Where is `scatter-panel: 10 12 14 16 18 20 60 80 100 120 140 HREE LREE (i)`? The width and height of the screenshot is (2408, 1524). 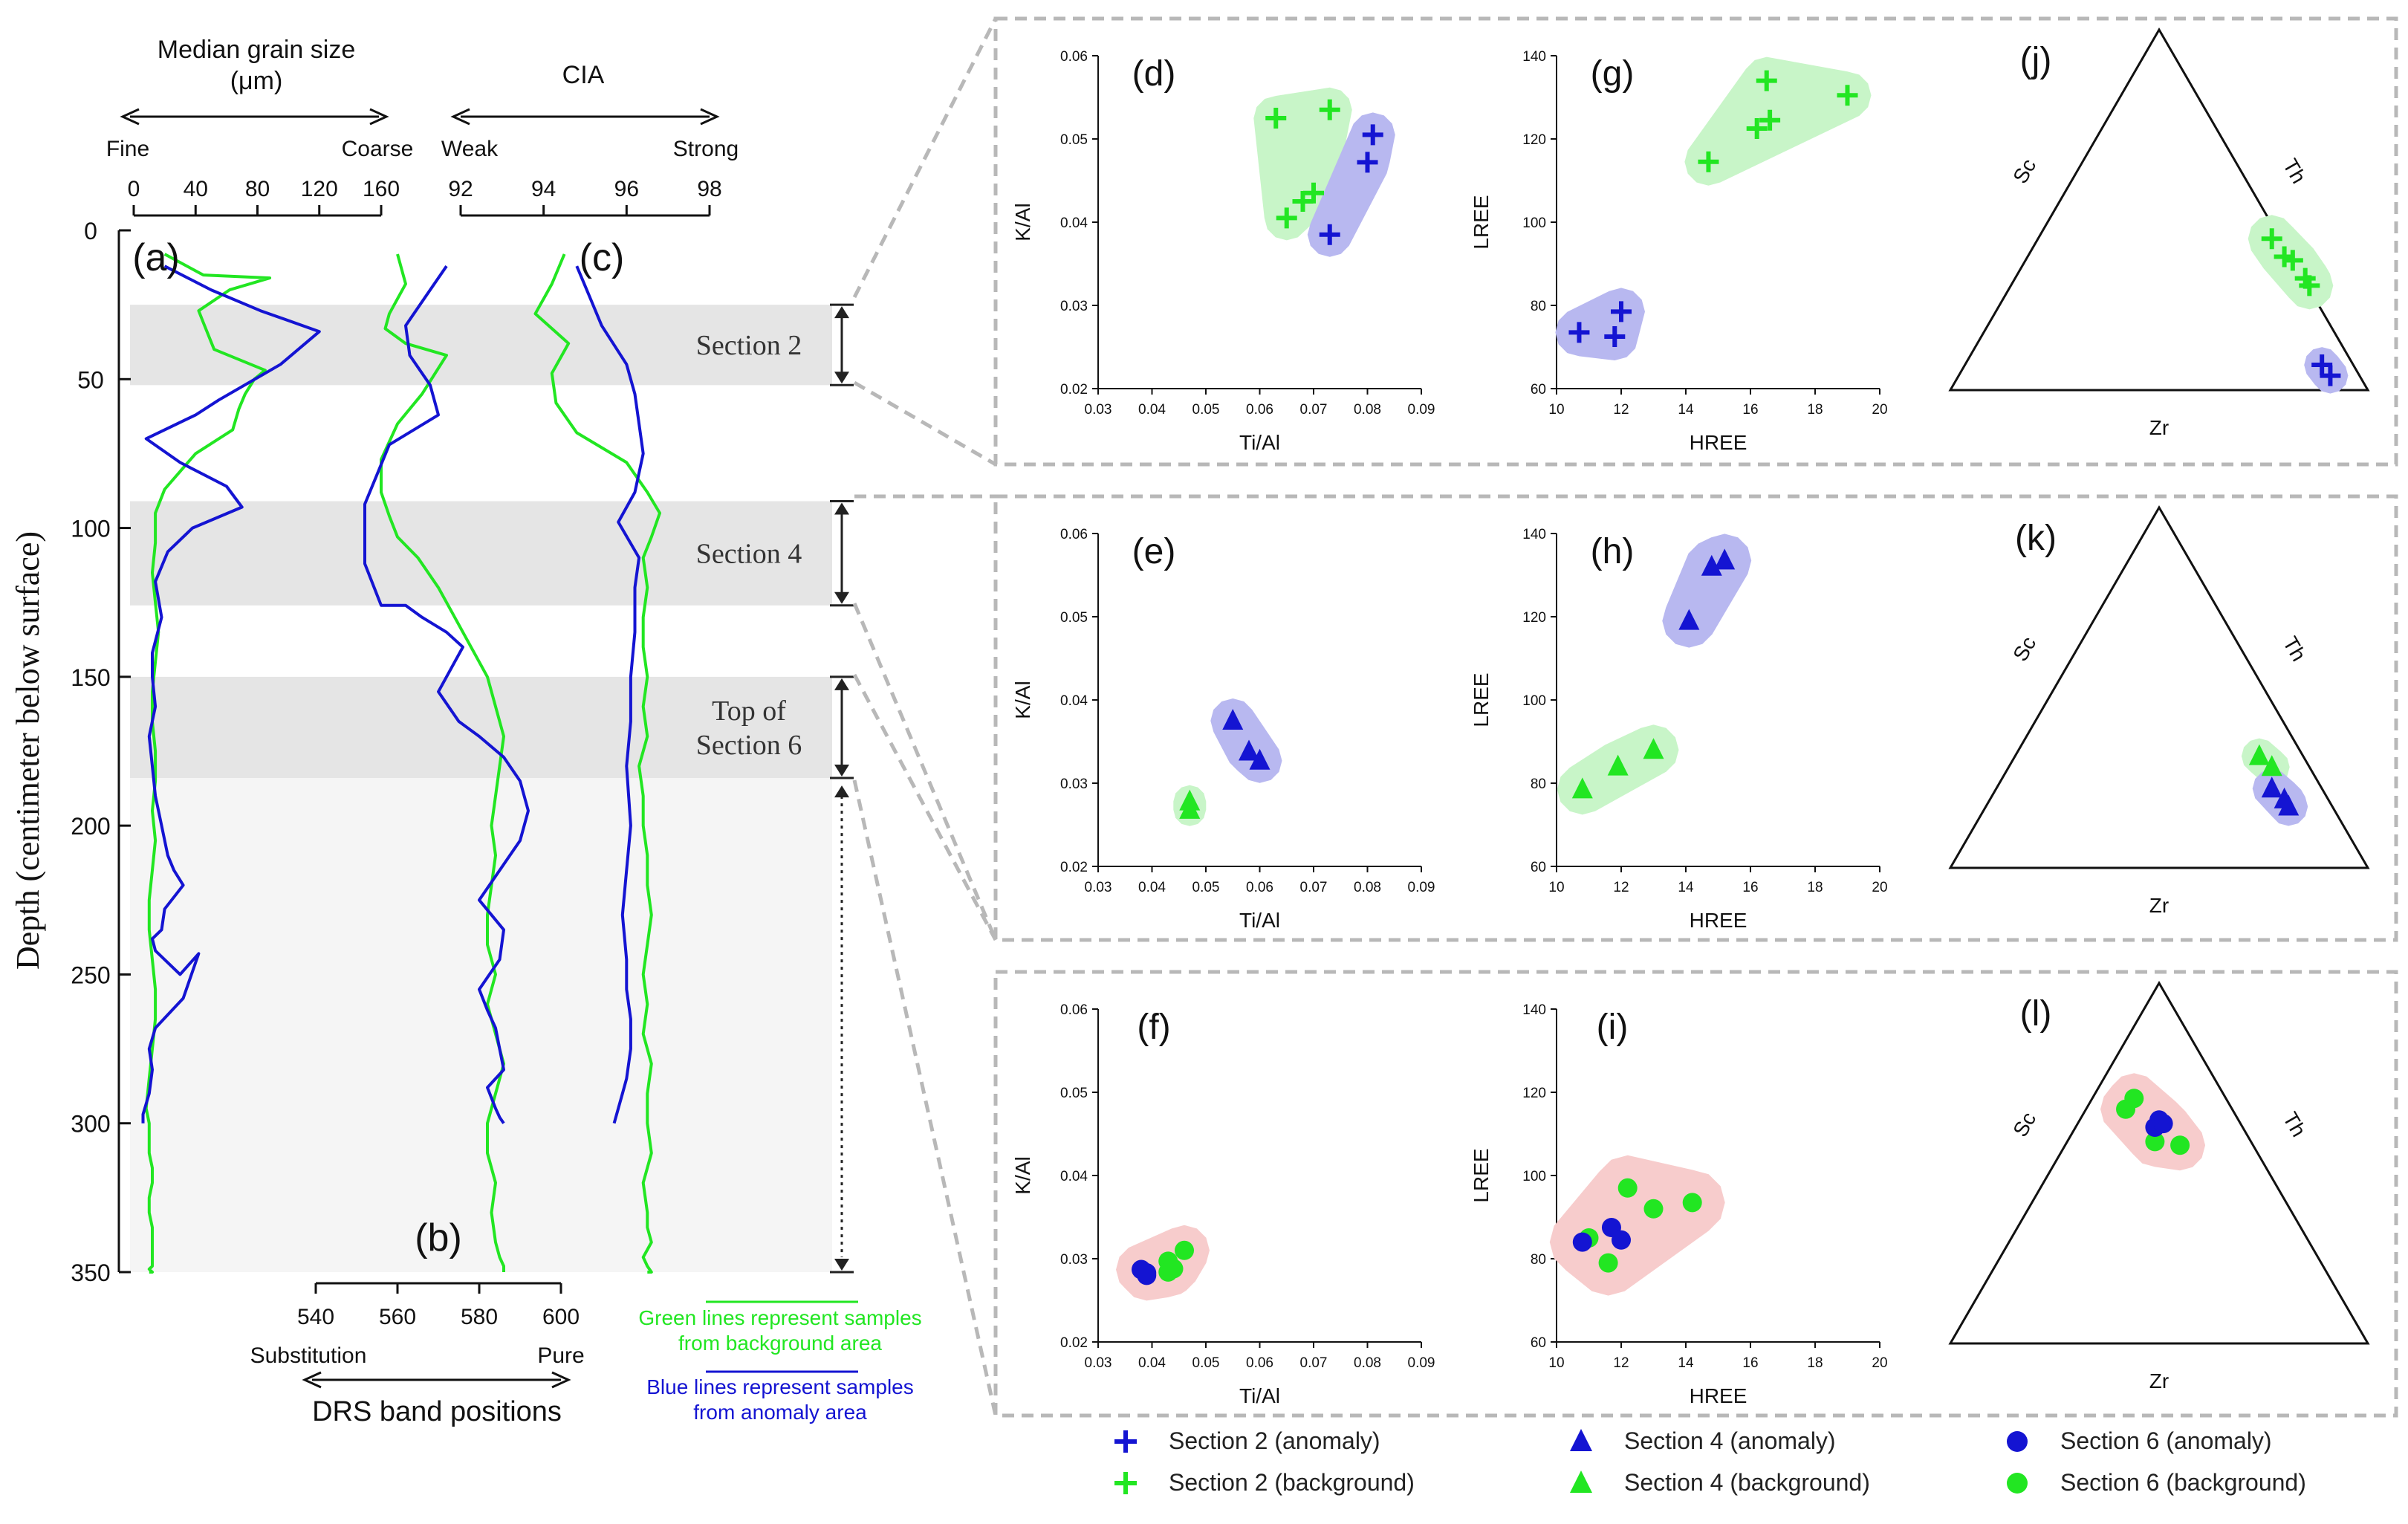 scatter-panel: 10 12 14 16 18 20 60 80 100 120 140 HREE LREE (i) is located at coordinates (1679, 1204).